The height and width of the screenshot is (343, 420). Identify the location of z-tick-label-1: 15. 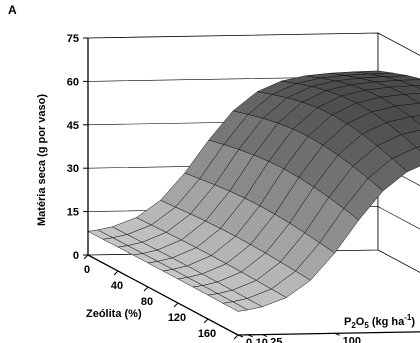
(73, 213).